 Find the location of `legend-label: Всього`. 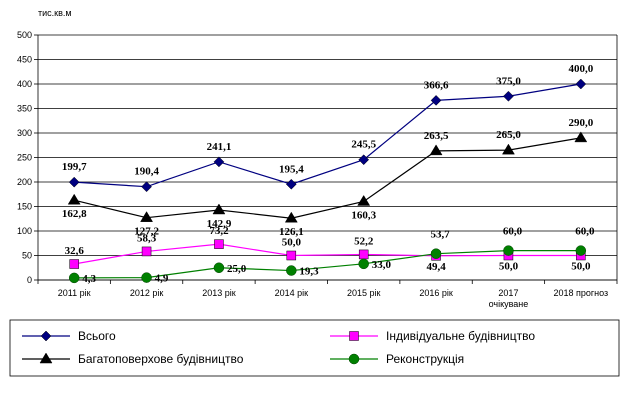

legend-label: Всього is located at coordinates (97, 336).